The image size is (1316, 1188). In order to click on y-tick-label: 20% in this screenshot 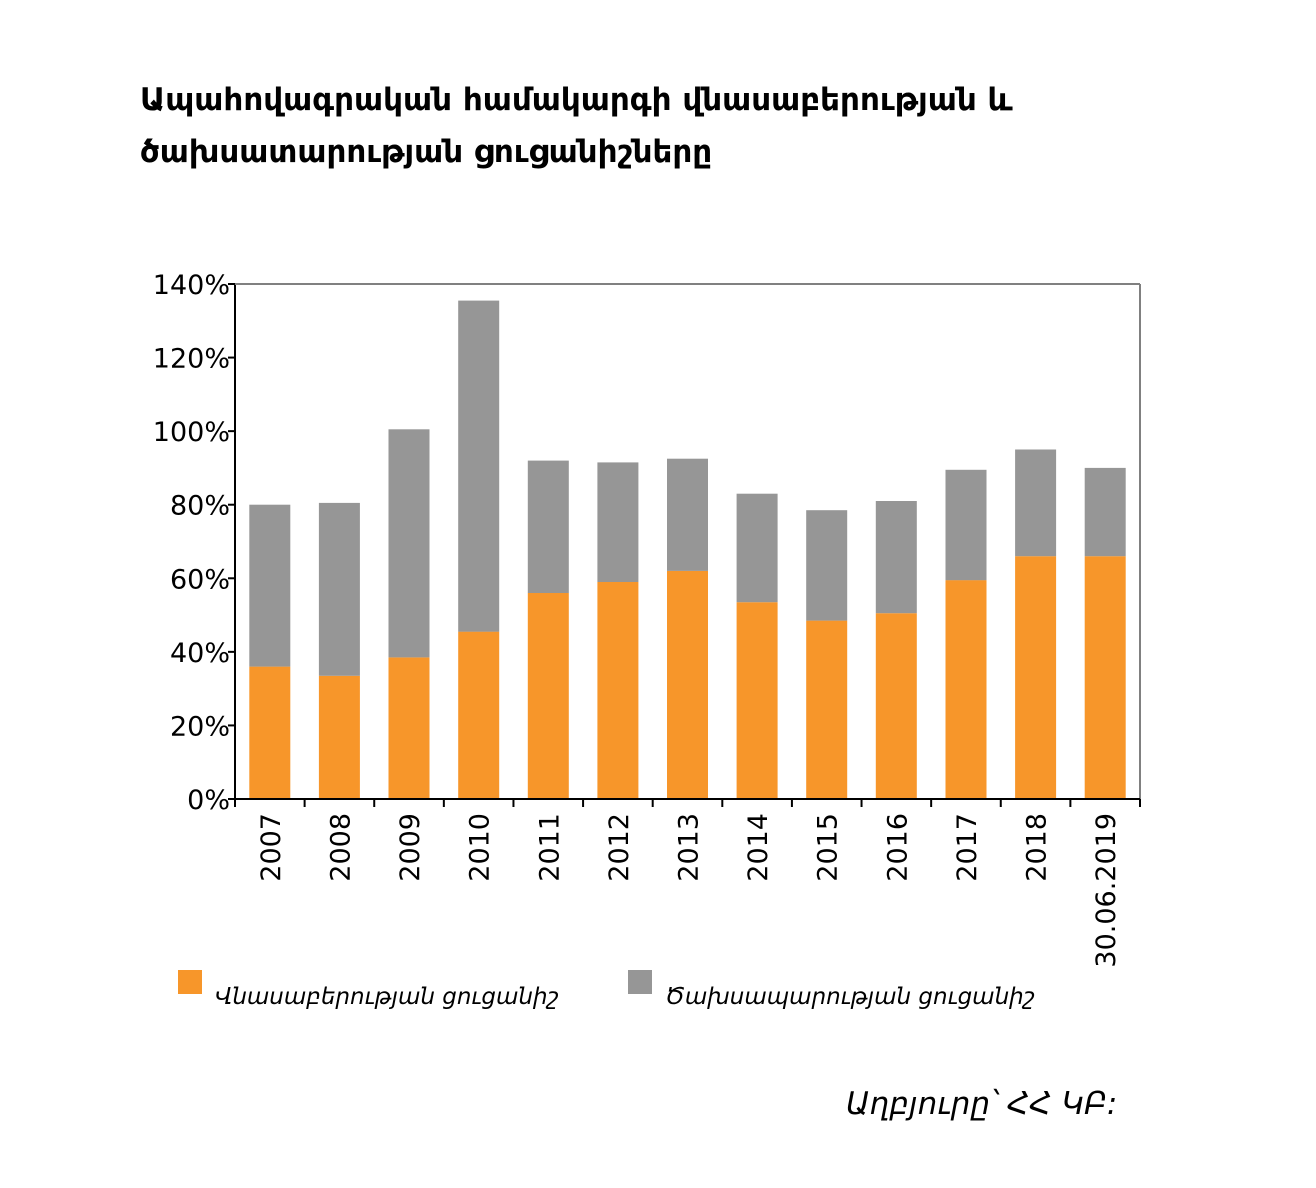, I will do `click(200, 726)`.